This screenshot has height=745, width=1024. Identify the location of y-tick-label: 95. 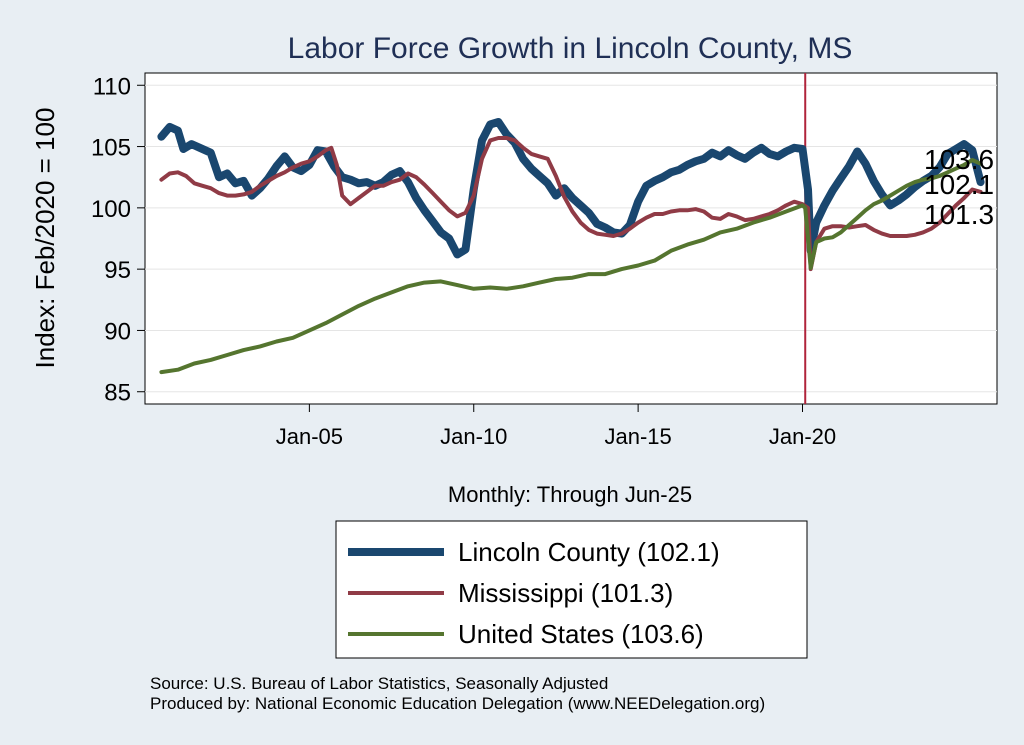
(117, 270).